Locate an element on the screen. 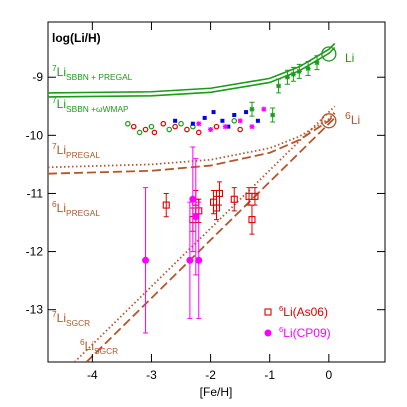 The height and width of the screenshot is (407, 407). x-tick-label: -1 is located at coordinates (269, 375).